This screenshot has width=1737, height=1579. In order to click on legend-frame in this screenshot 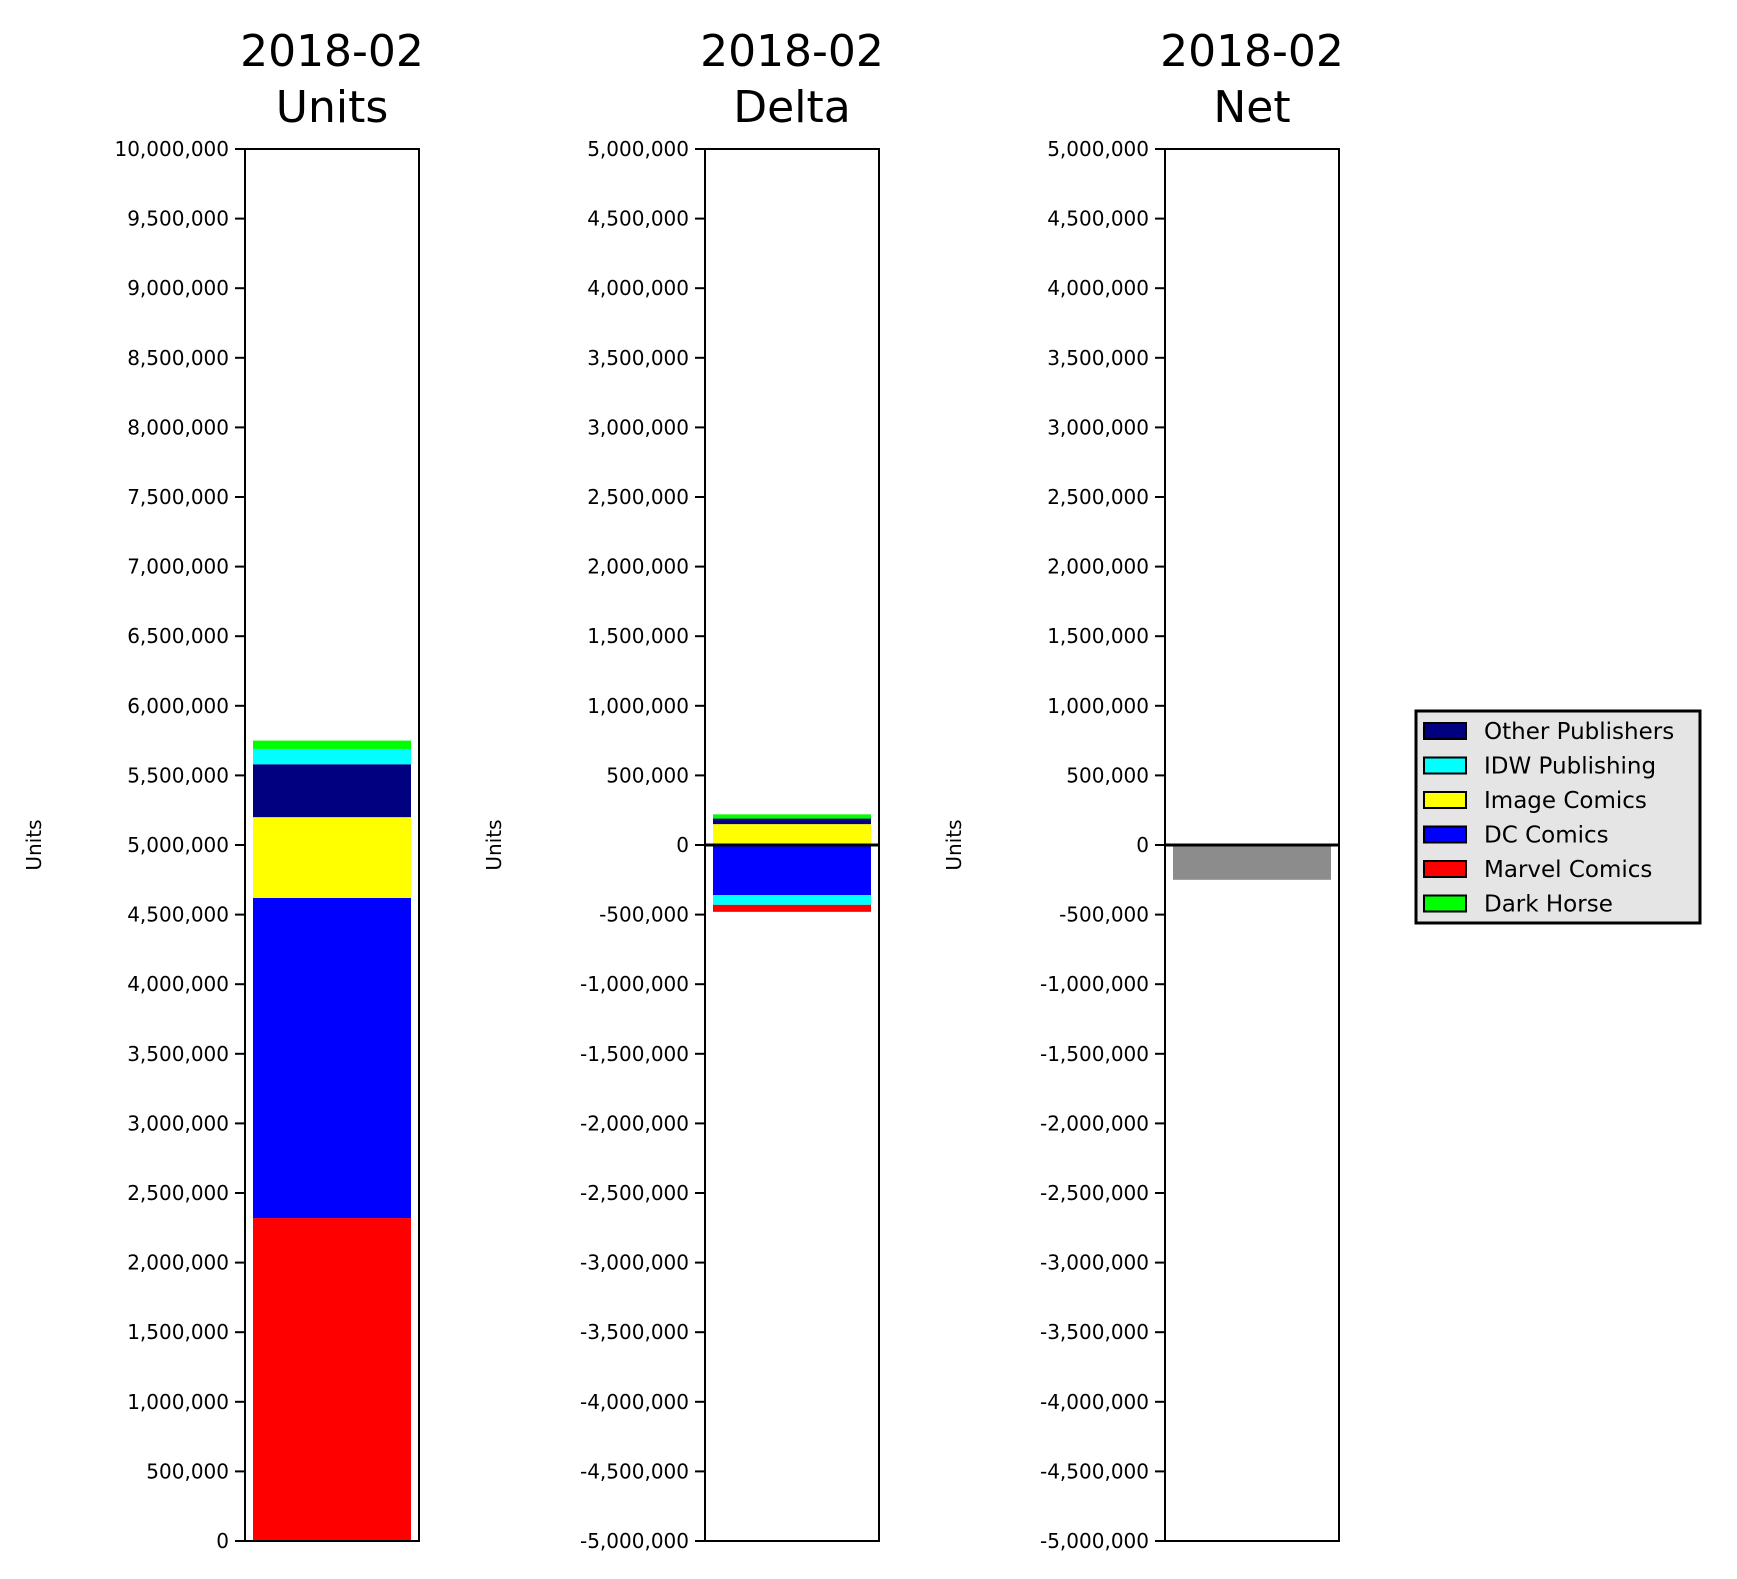, I will do `click(1558, 817)`.